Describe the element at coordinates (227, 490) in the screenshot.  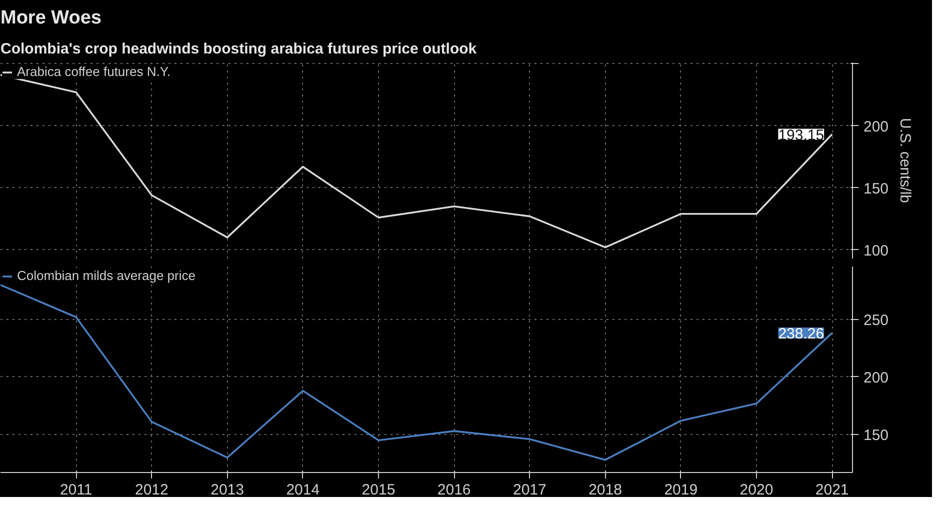
I see `x-tick-label: 2013` at that location.